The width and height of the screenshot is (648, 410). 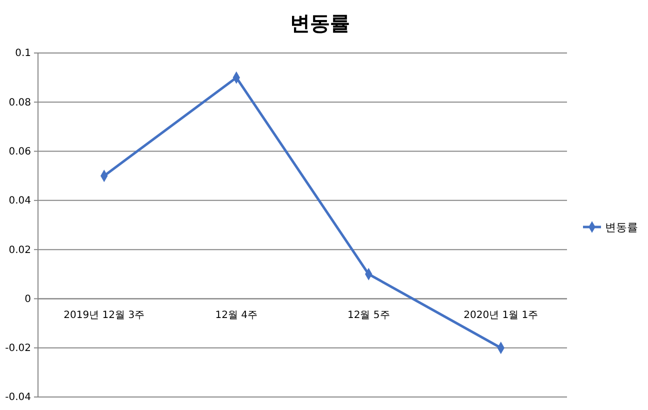 What do you see at coordinates (23, 54) in the screenshot?
I see `y-tick-label: 0.1` at bounding box center [23, 54].